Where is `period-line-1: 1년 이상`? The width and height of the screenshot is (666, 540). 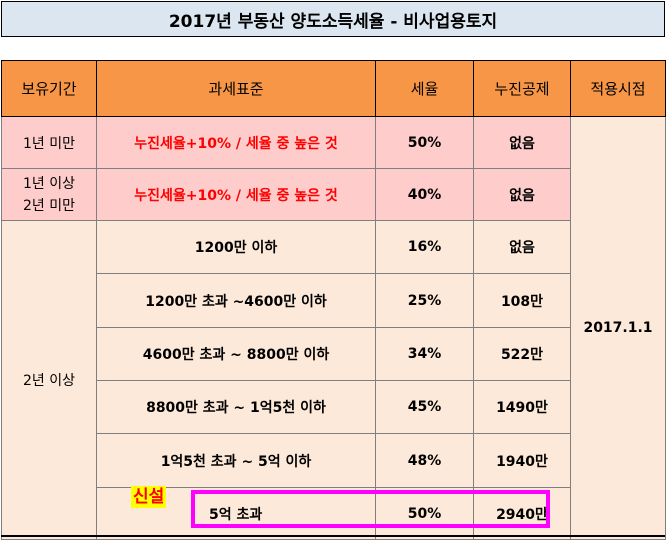 period-line-1: 1년 이상 is located at coordinates (49, 183).